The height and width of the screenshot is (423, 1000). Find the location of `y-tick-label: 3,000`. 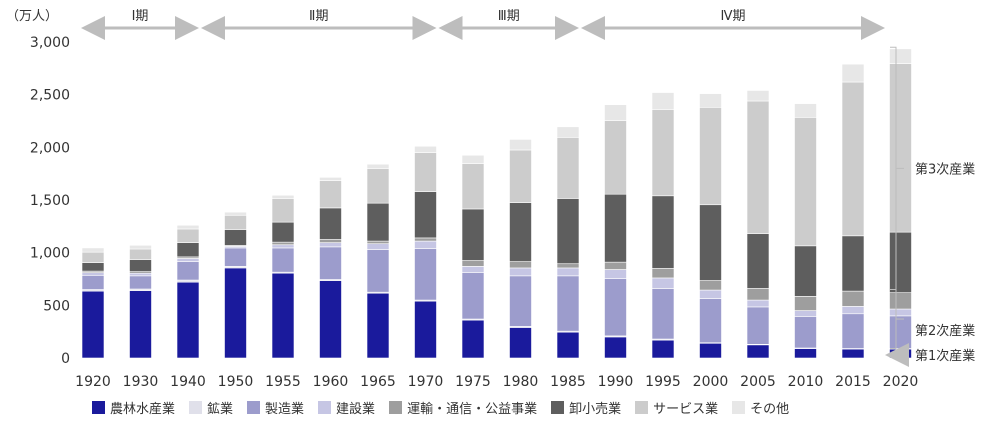

y-tick-label: 3,000 is located at coordinates (50, 43).